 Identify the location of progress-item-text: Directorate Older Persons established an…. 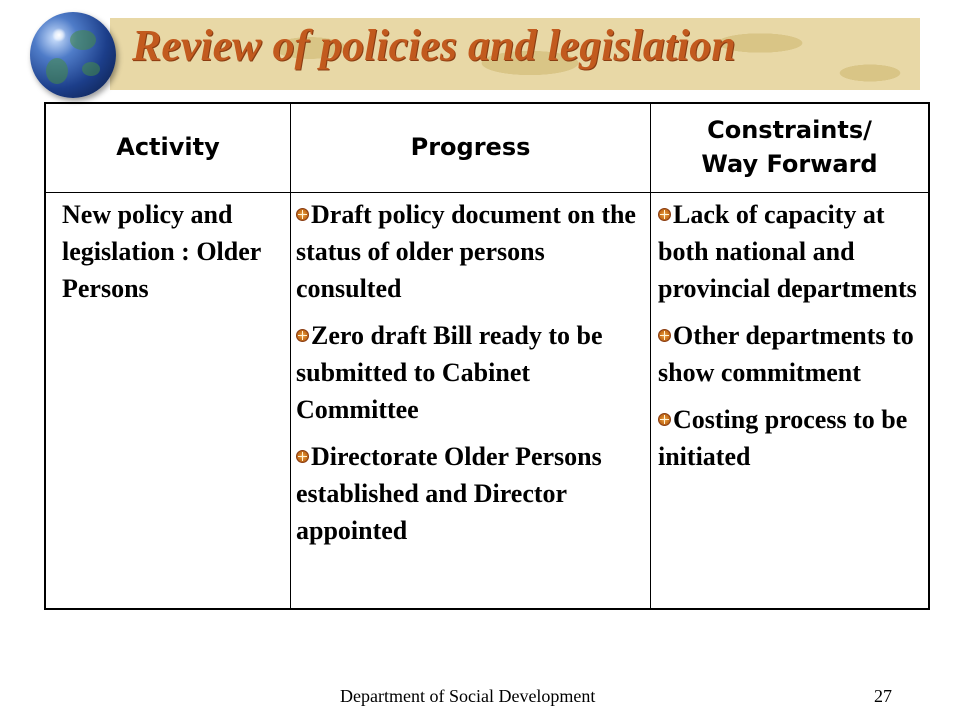
(449, 493).